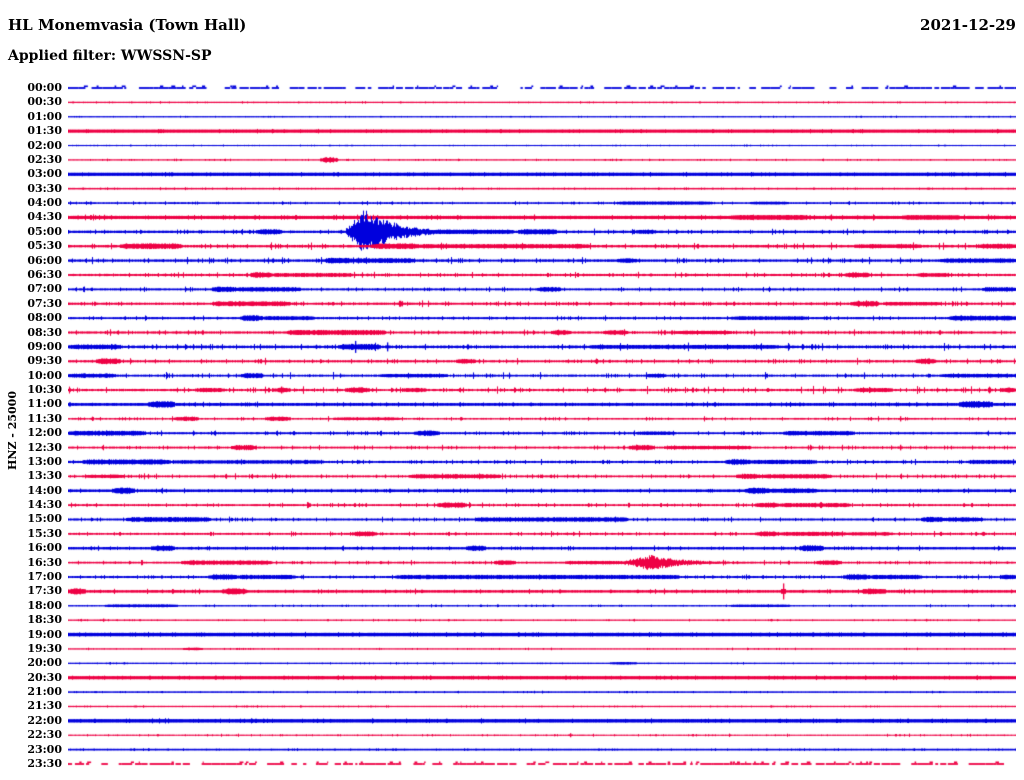  I want to click on row-time-label: 13:30, so click(44, 476).